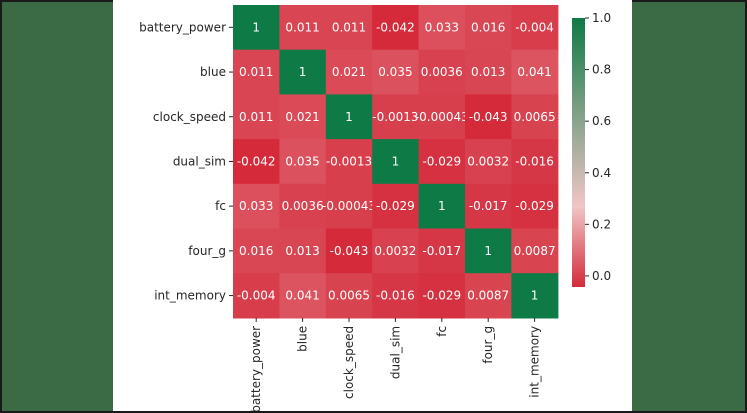 Image resolution: width=747 pixels, height=413 pixels. I want to click on x-tick-label: blue, so click(303, 339).